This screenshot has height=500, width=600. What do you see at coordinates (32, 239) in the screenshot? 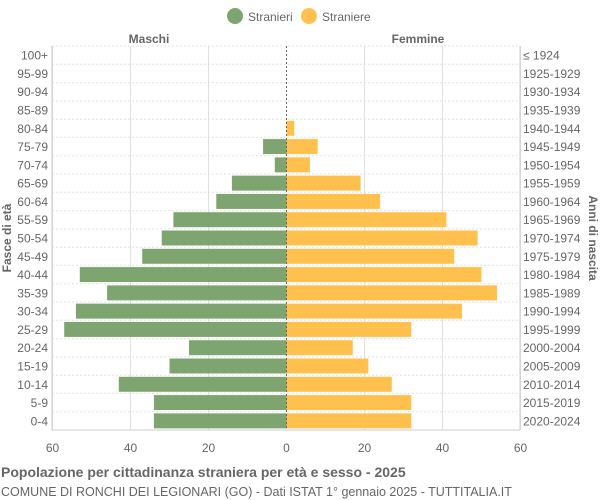
I see `age-label: 50-54` at bounding box center [32, 239].